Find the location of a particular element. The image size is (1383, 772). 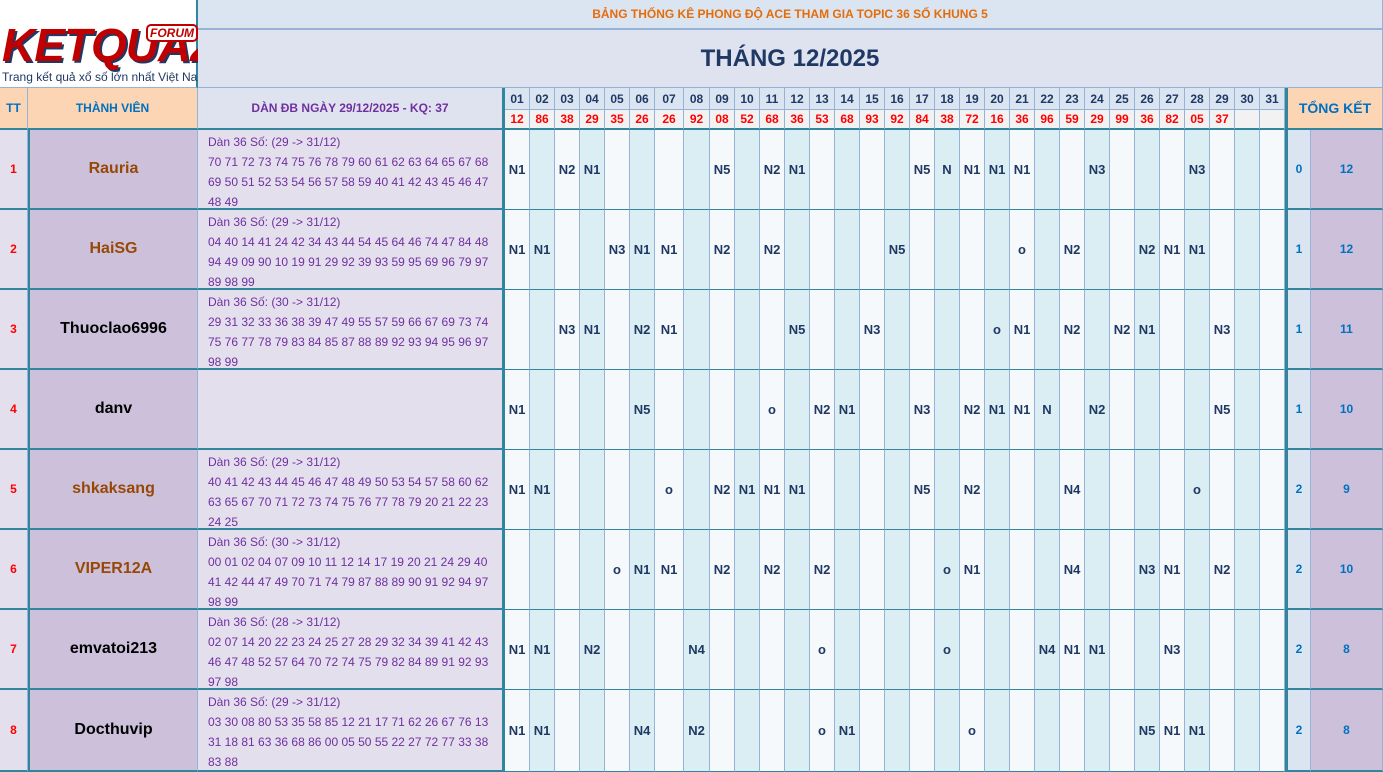

day-mark: N is located at coordinates (1047, 410).